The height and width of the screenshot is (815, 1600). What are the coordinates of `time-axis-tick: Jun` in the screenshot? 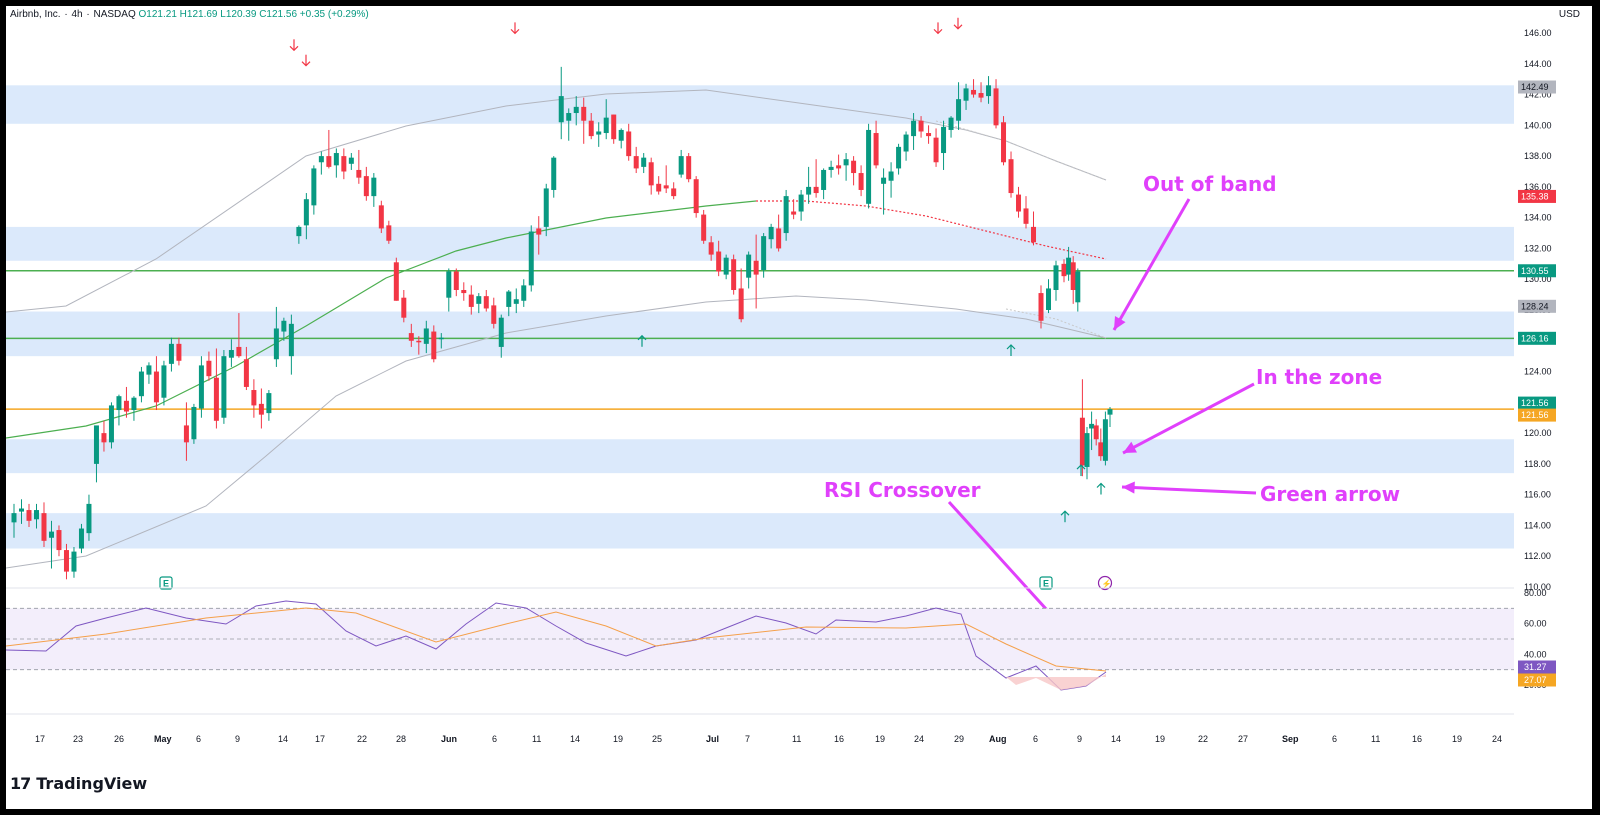 It's located at (449, 739).